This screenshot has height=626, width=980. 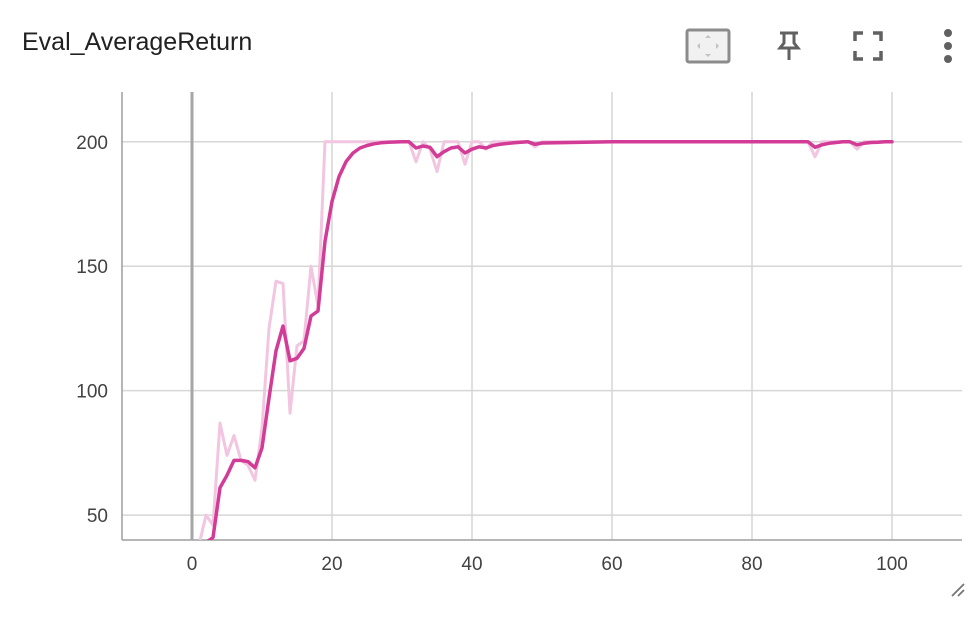 What do you see at coordinates (92, 392) in the screenshot?
I see `y-tick-label: 100` at bounding box center [92, 392].